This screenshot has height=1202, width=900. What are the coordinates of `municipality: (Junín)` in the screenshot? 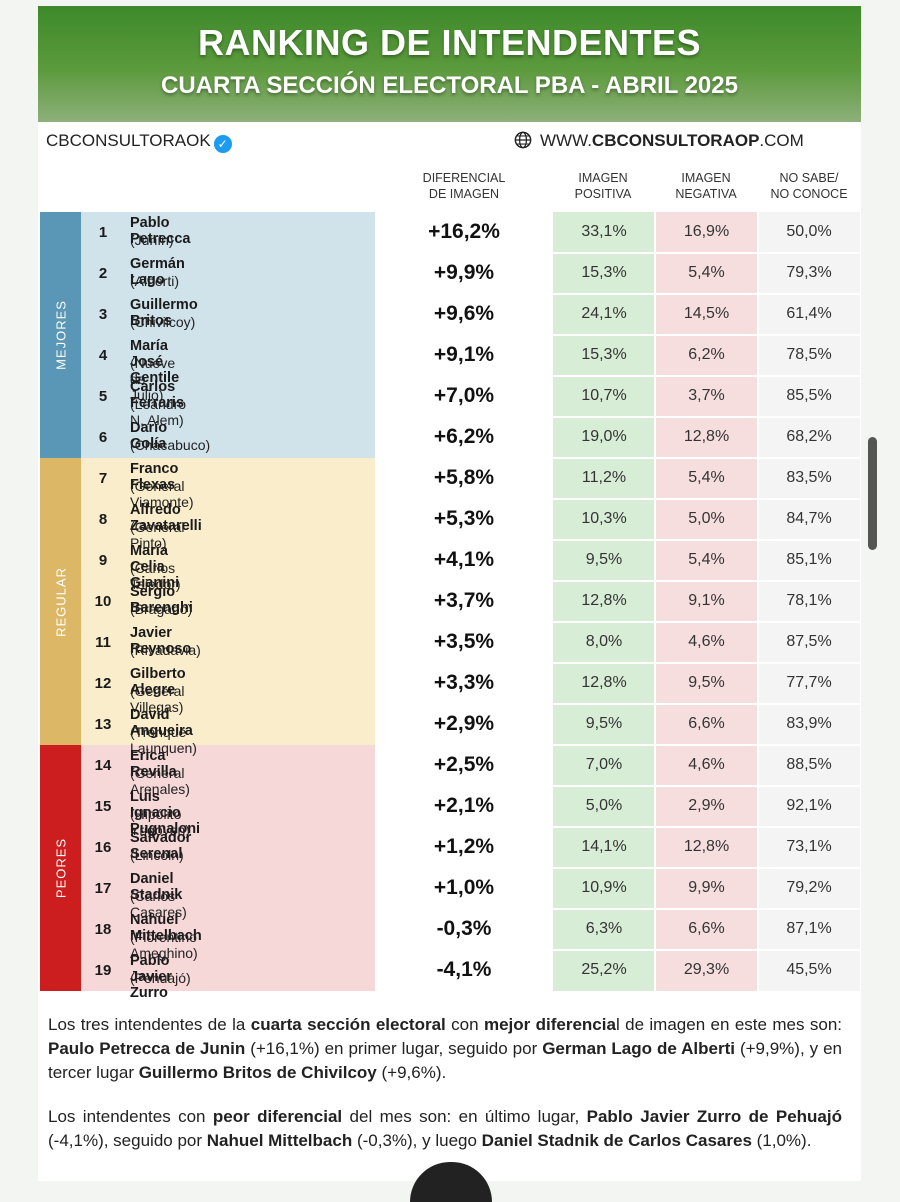 It's located at (152, 240).